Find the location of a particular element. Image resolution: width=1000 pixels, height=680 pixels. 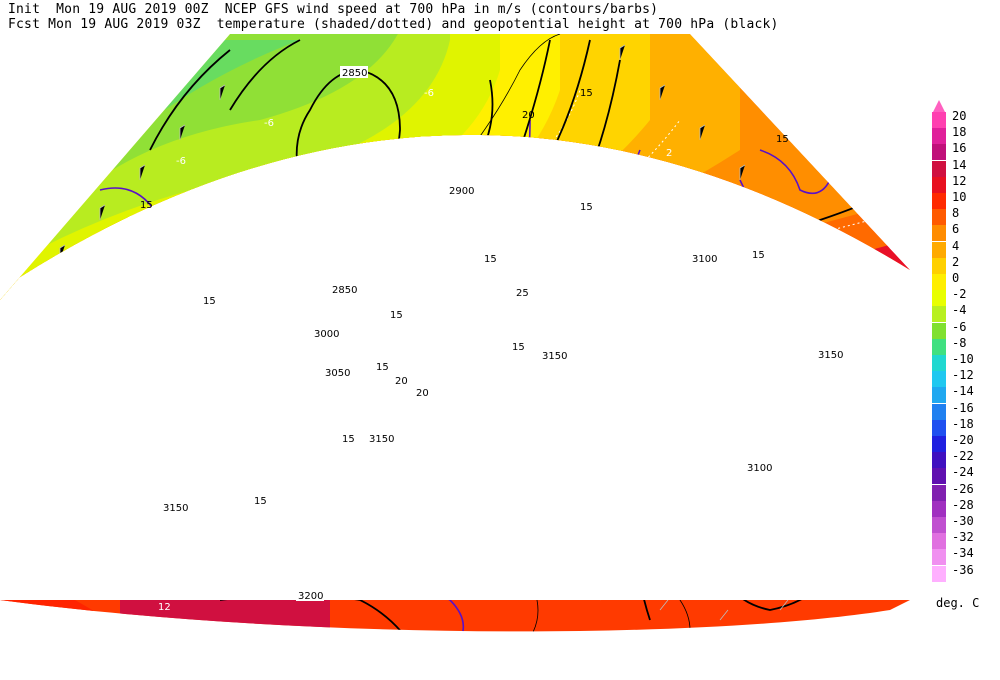

height-label: 3000 is located at coordinates (326, 334).